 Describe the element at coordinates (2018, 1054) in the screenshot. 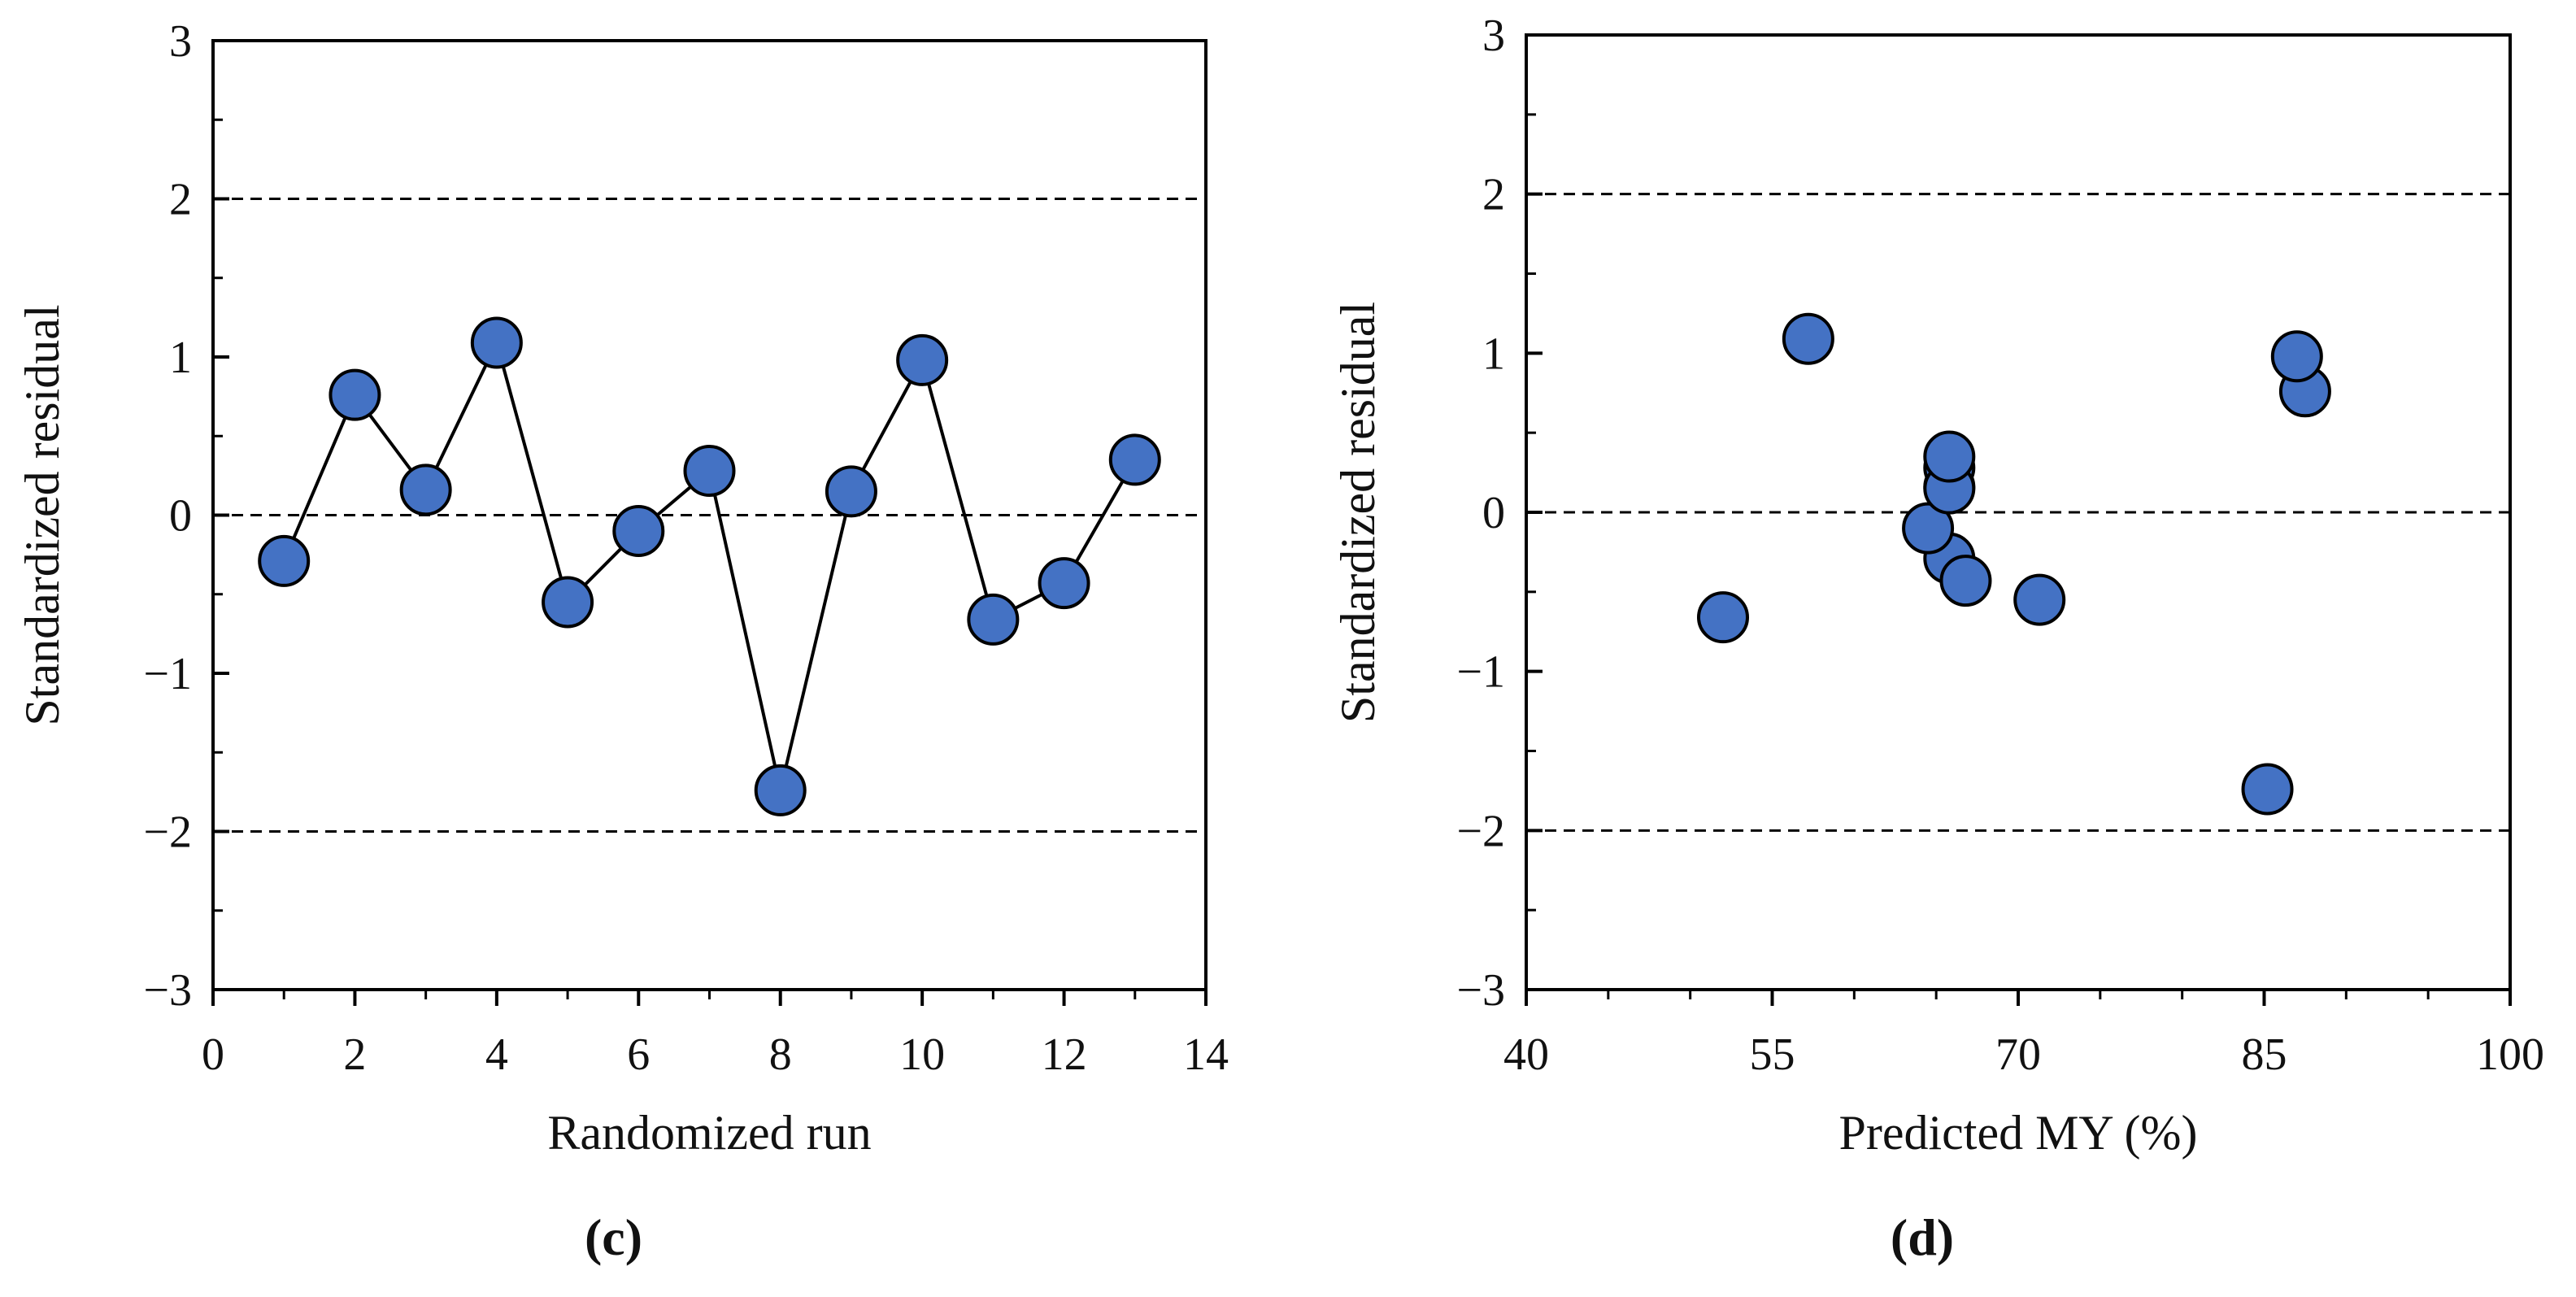

I see `x-tick-label: 70` at that location.